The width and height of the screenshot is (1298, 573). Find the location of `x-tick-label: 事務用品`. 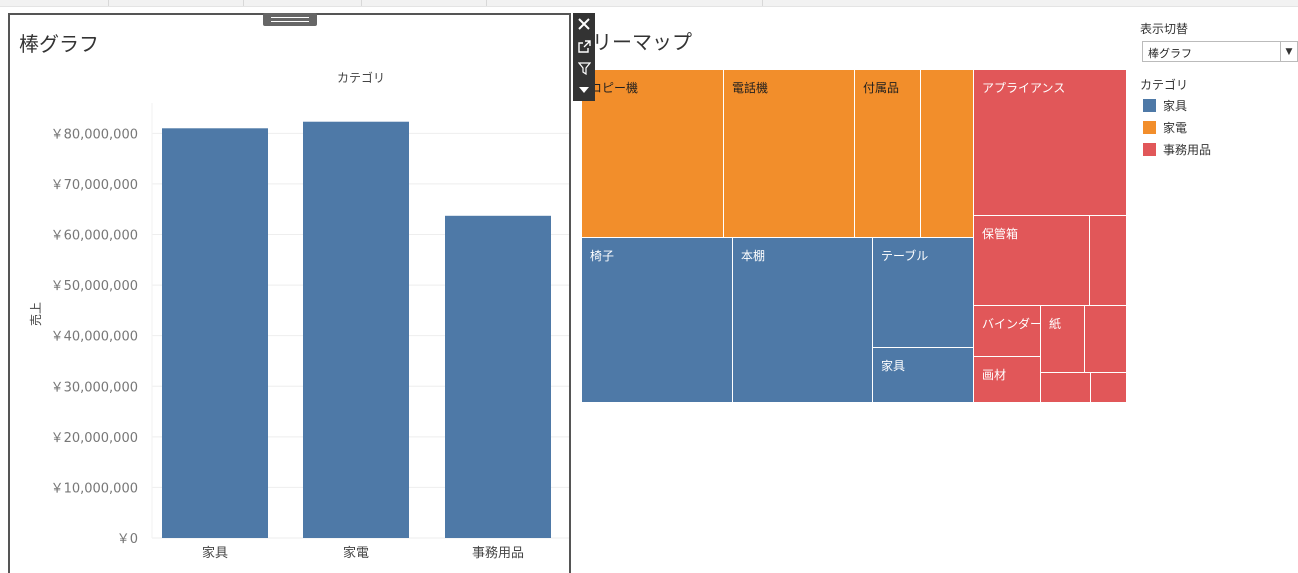

x-tick-label: 事務用品 is located at coordinates (498, 553).